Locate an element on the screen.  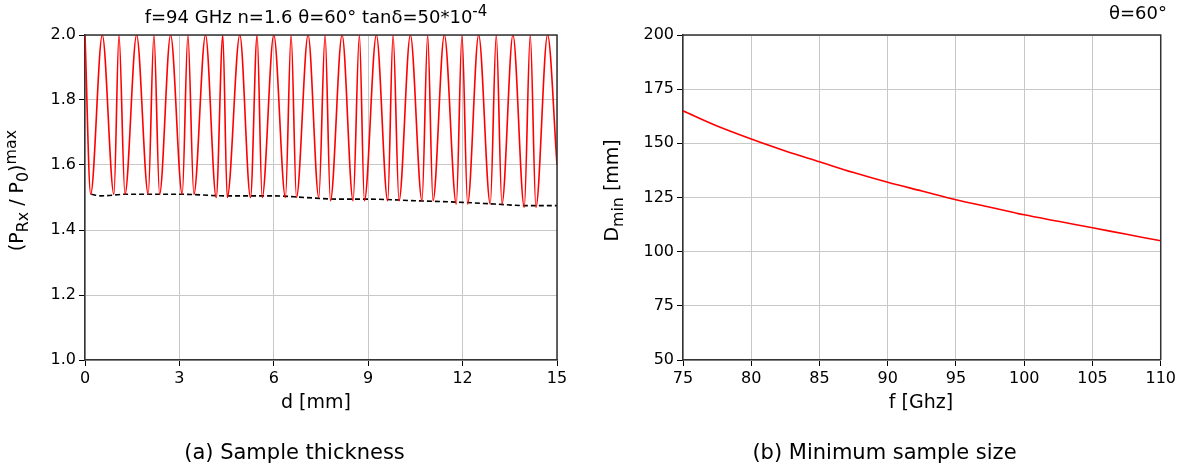
y-tick-label: 100 is located at coordinates (658, 250).